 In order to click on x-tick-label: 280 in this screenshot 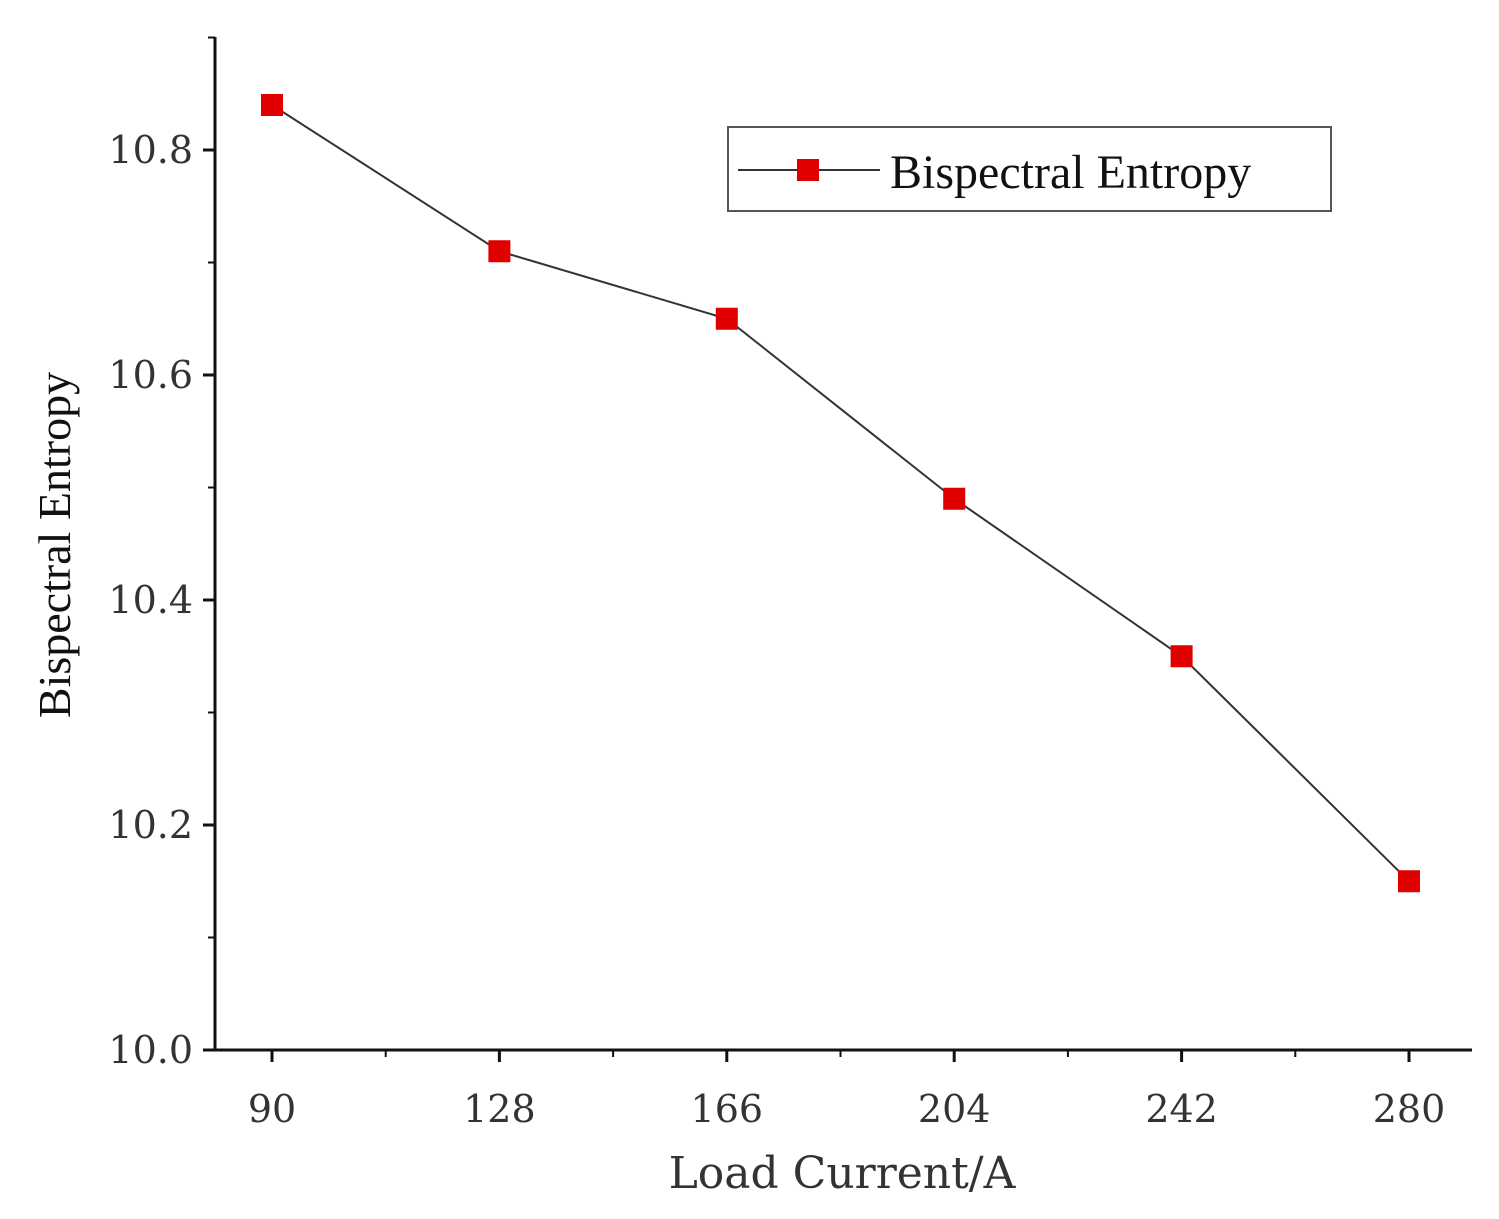, I will do `click(1409, 1109)`.